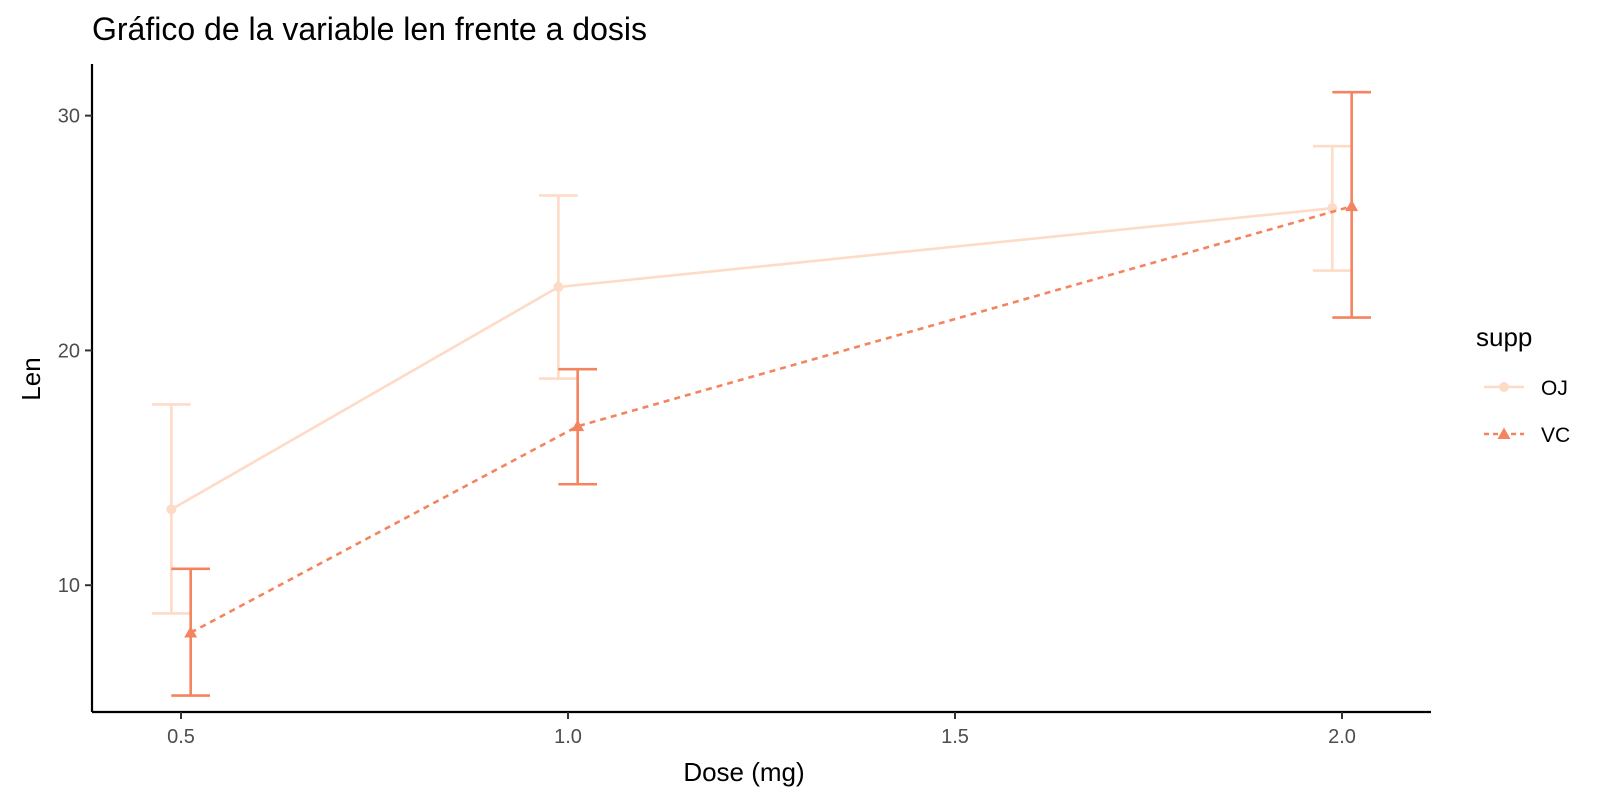 This screenshot has height=800, width=1600. What do you see at coordinates (1555, 435) in the screenshot?
I see `legend-label: VC` at bounding box center [1555, 435].